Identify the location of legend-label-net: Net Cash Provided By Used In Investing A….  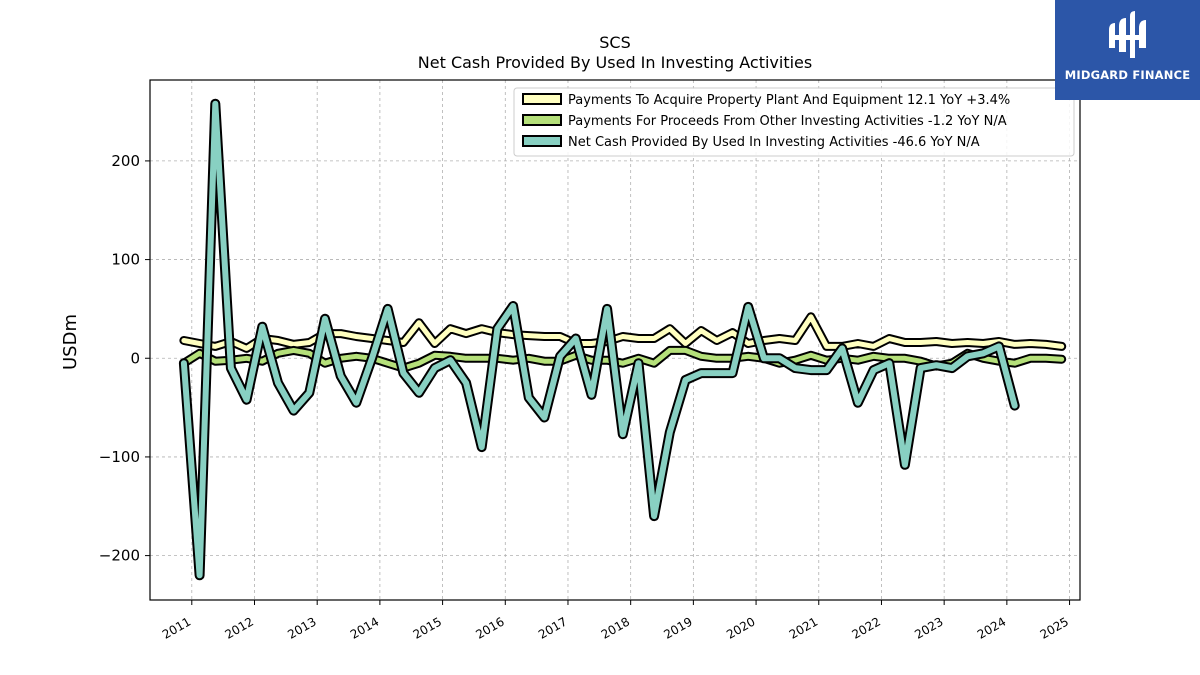
(774, 142).